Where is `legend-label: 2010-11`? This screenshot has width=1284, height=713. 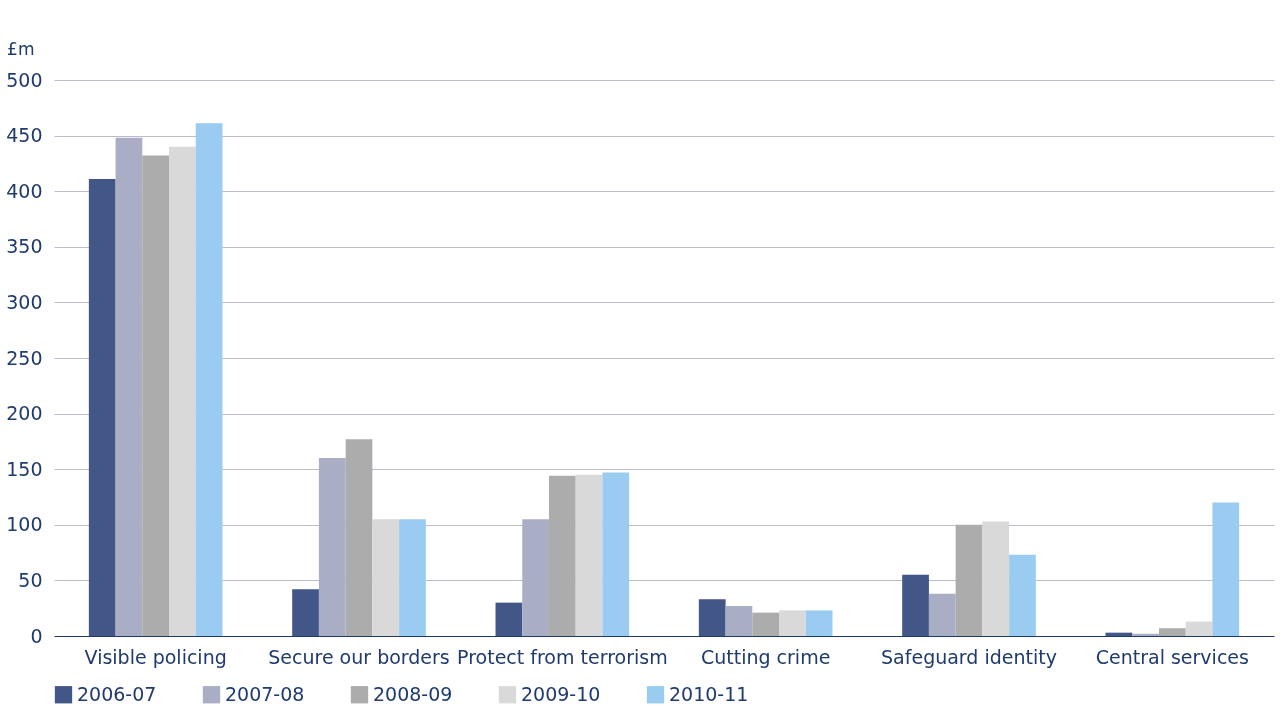
legend-label: 2010-11 is located at coordinates (709, 693).